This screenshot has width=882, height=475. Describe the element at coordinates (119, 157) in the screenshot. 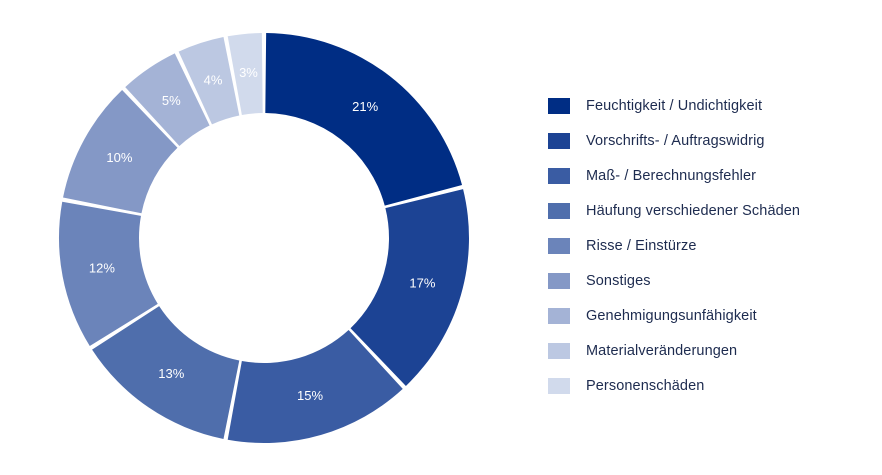

I see `slice-percent-label: 10%` at that location.